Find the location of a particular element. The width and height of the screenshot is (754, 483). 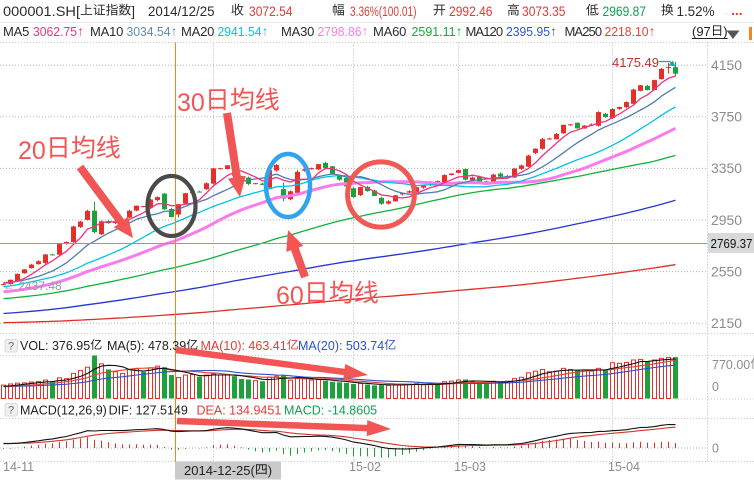

svg-text: 15-03 is located at coordinates (470, 467).